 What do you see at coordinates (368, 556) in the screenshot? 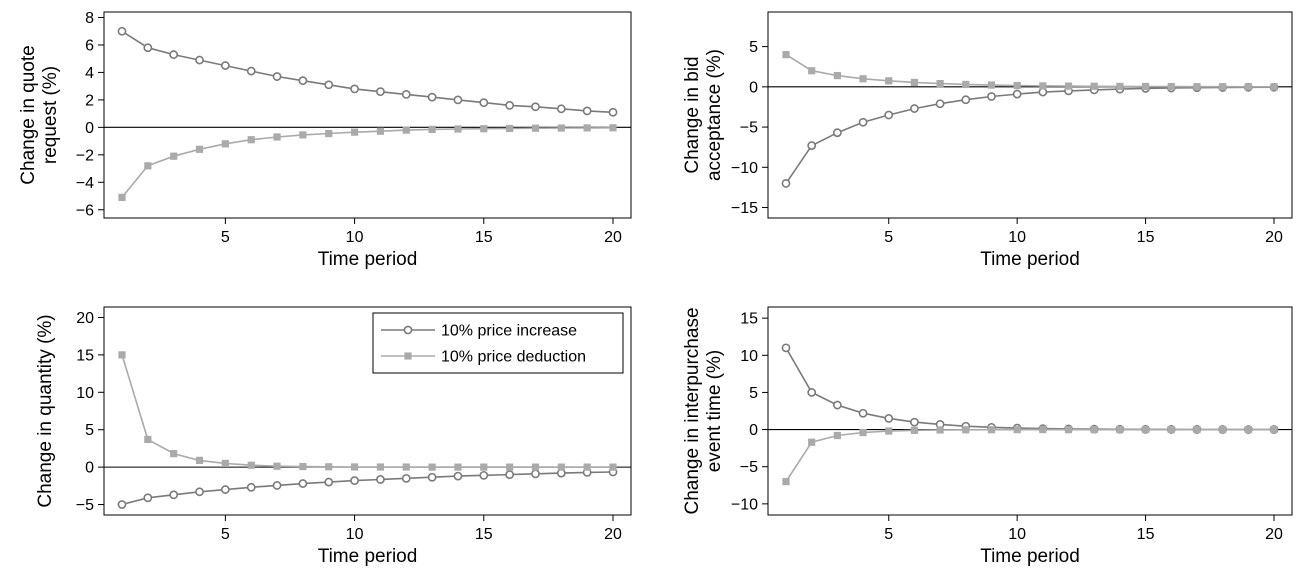
I see `x-axis-title: Time period` at bounding box center [368, 556].